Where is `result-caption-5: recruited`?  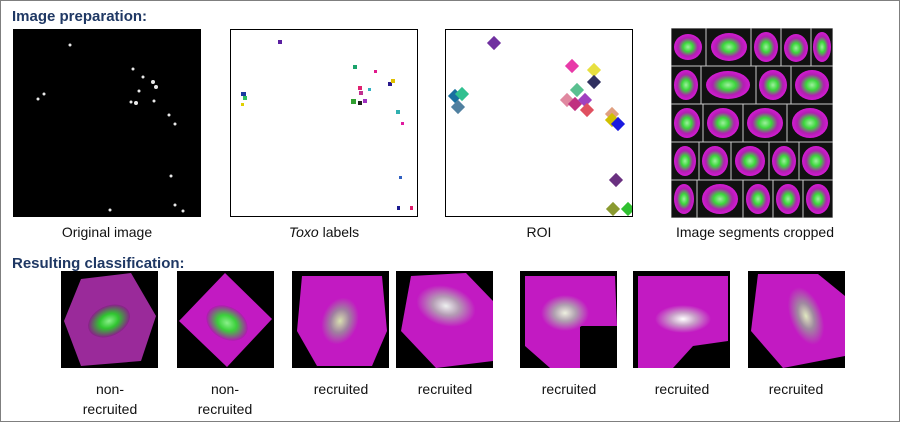 result-caption-5: recruited is located at coordinates (569, 389).